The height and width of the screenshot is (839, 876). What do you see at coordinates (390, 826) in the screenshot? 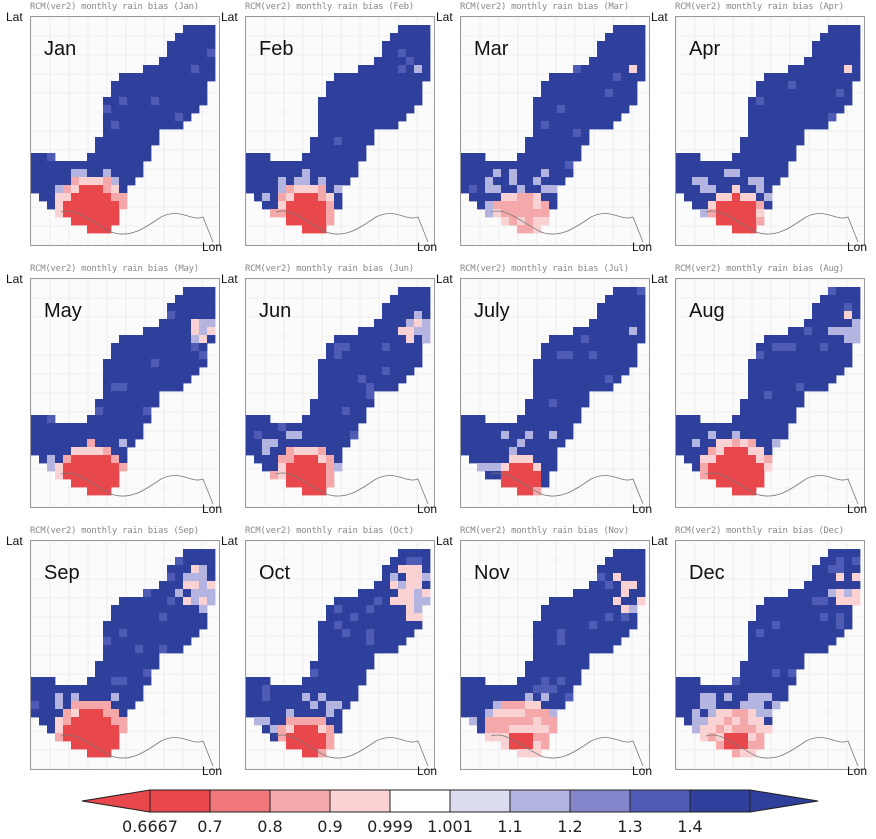
I see `colorbar-tick-label: 0.999` at bounding box center [390, 826].